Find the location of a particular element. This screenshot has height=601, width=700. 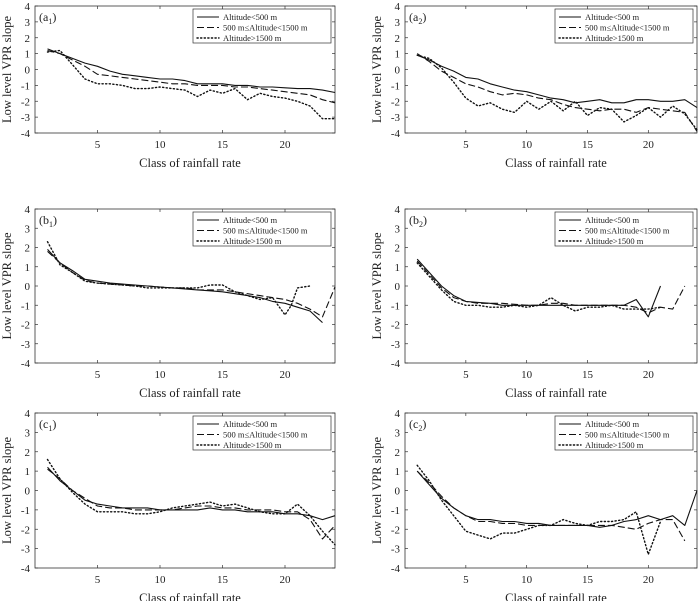

panel-label: (c1) is located at coordinates (47, 425).